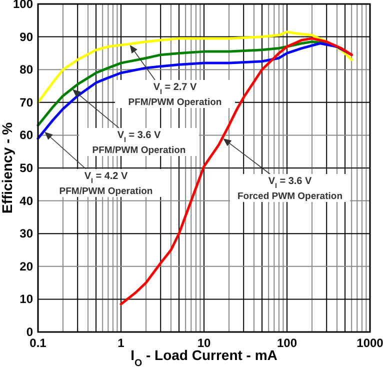 Image resolution: width=383 pixels, height=367 pixels. Describe the element at coordinates (204, 357) in the screenshot. I see `x-axis-title: I$_{O}$ - Load Current - mA` at that location.